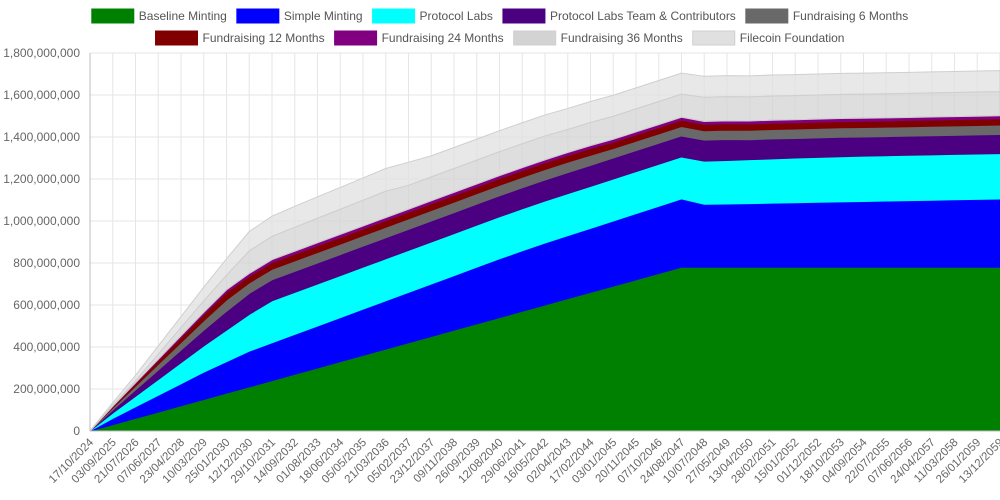 This screenshot has width=1000, height=500. Describe the element at coordinates (443, 38) in the screenshot. I see `legend-label: Fundraising 24 Months` at that location.